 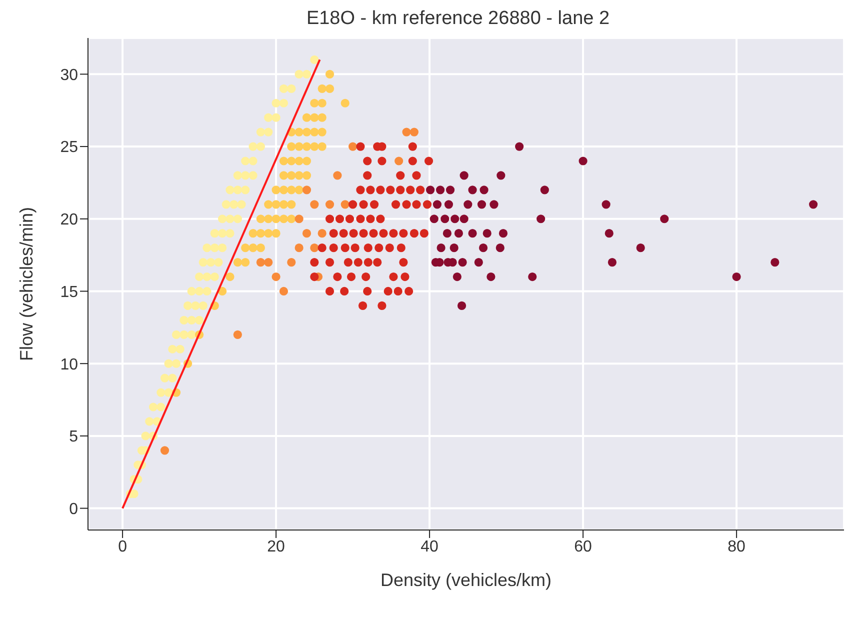 I want to click on y-tick-label: 10, so click(x=69, y=365).